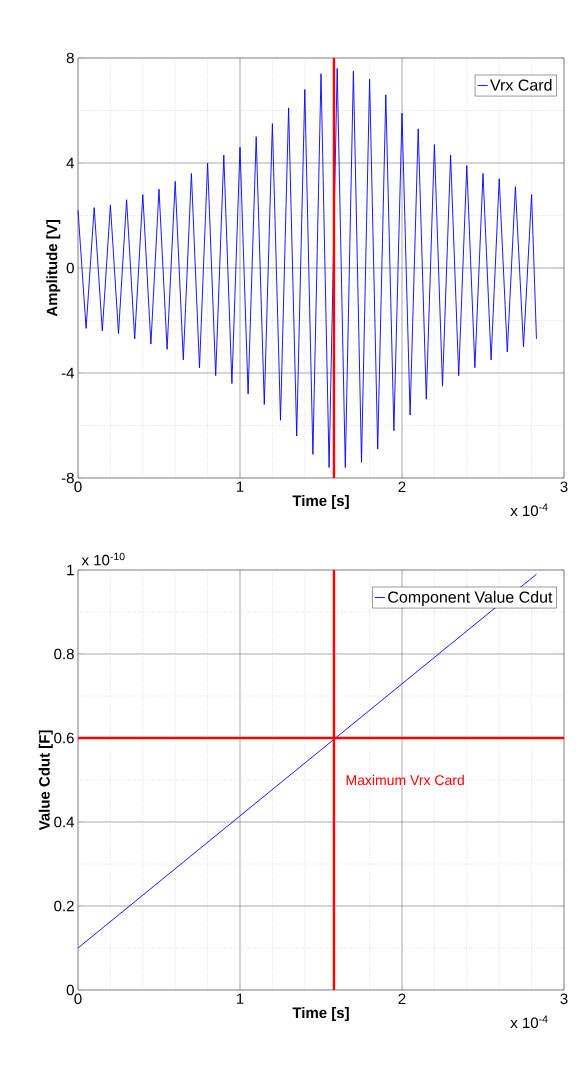 The height and width of the screenshot is (1068, 584). What do you see at coordinates (470, 598) in the screenshot?
I see `legend-label: Component Value Cdut` at bounding box center [470, 598].